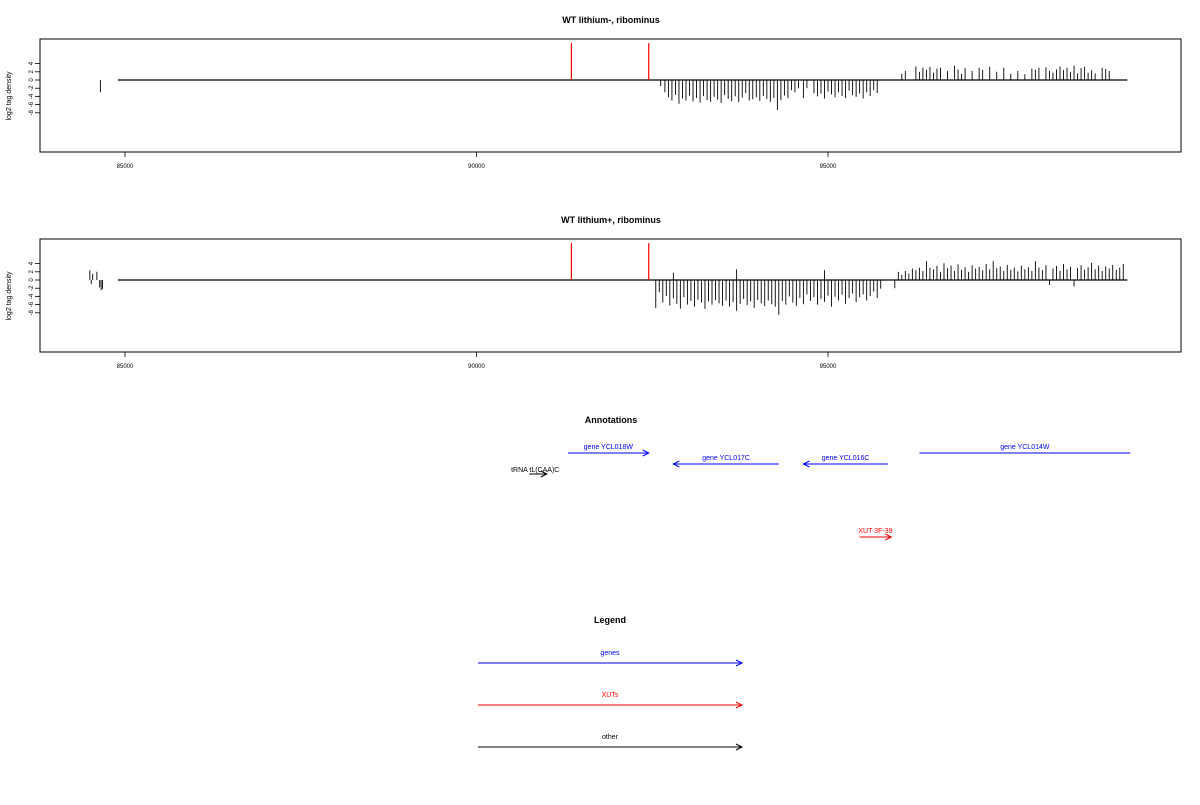  What do you see at coordinates (611, 220) in the screenshot?
I see `chart-title: WT lithium+, ribominus` at bounding box center [611, 220].